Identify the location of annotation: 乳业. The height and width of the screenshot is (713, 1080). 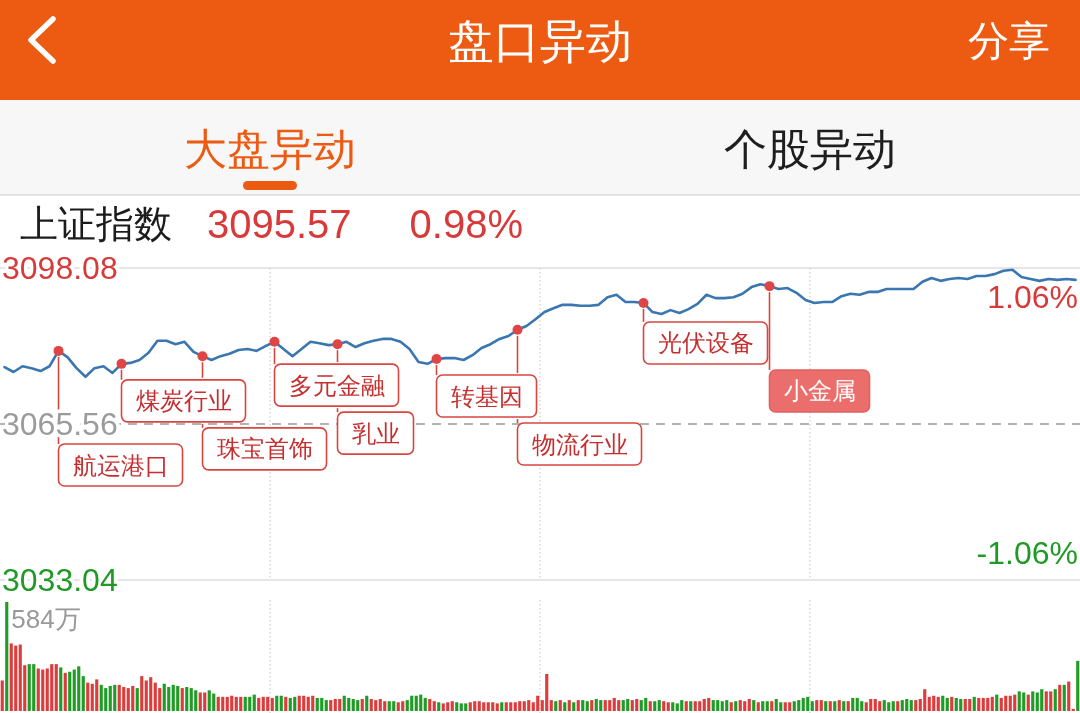
(375, 433).